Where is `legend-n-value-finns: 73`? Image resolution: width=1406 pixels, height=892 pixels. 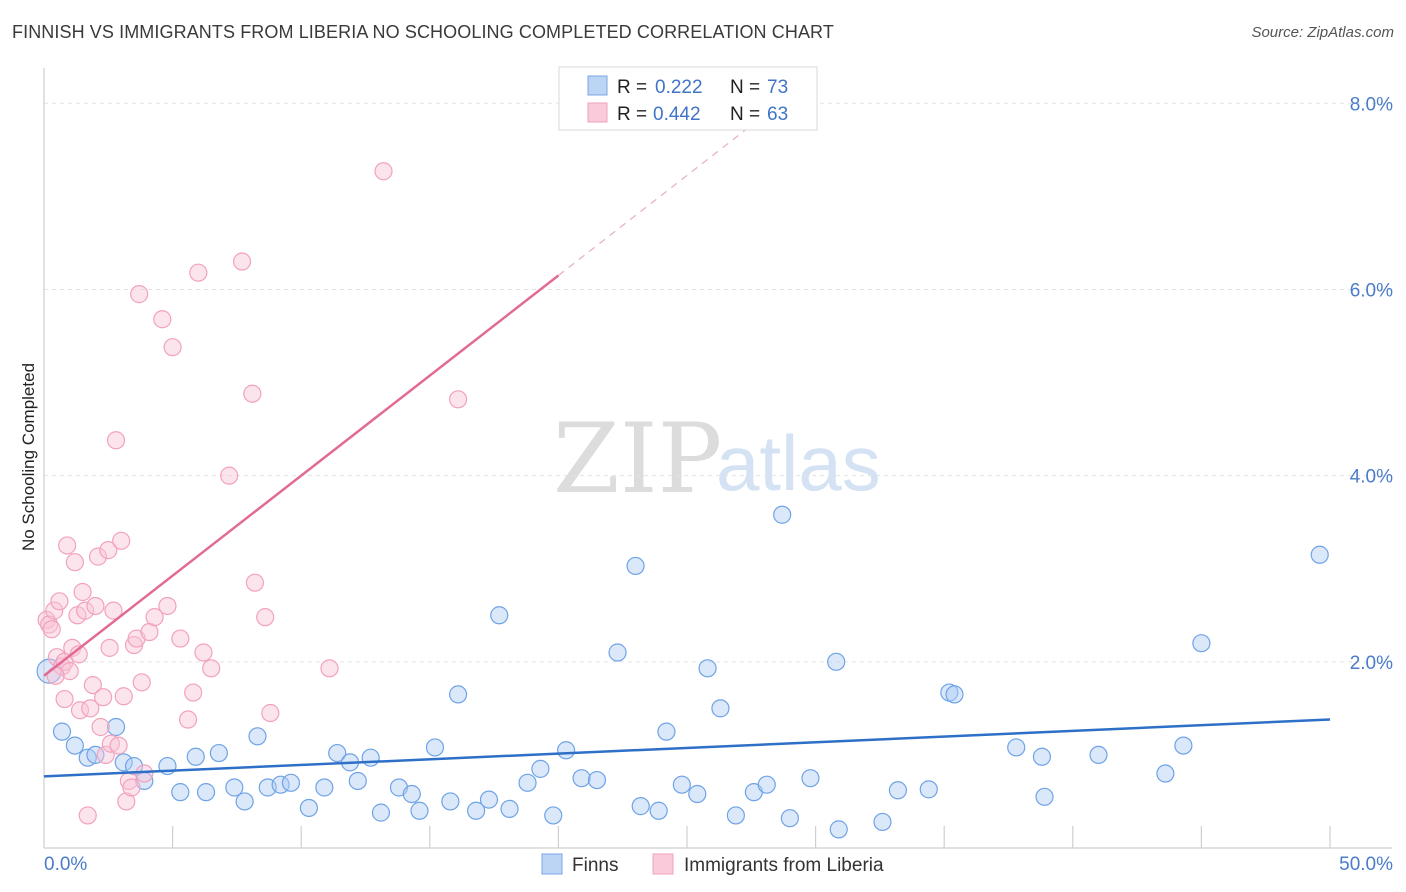
legend-n-value-finns: 73 is located at coordinates (777, 87).